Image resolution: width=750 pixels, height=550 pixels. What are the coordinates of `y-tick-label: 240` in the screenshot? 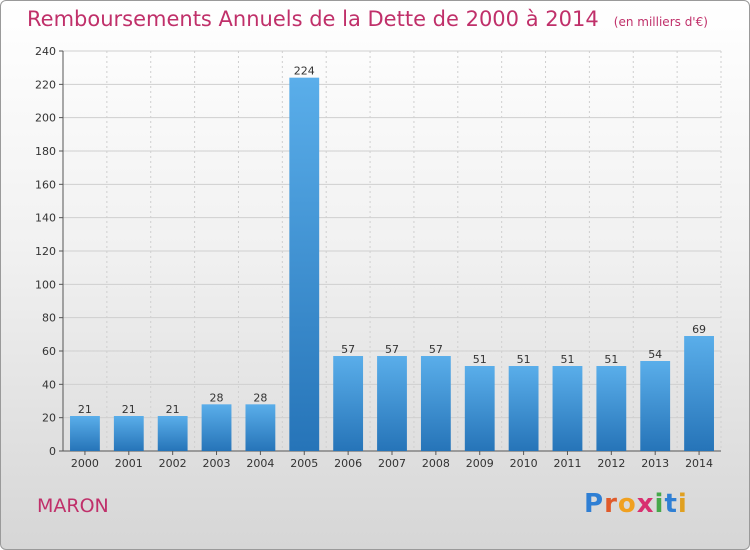 It's located at (45, 51).